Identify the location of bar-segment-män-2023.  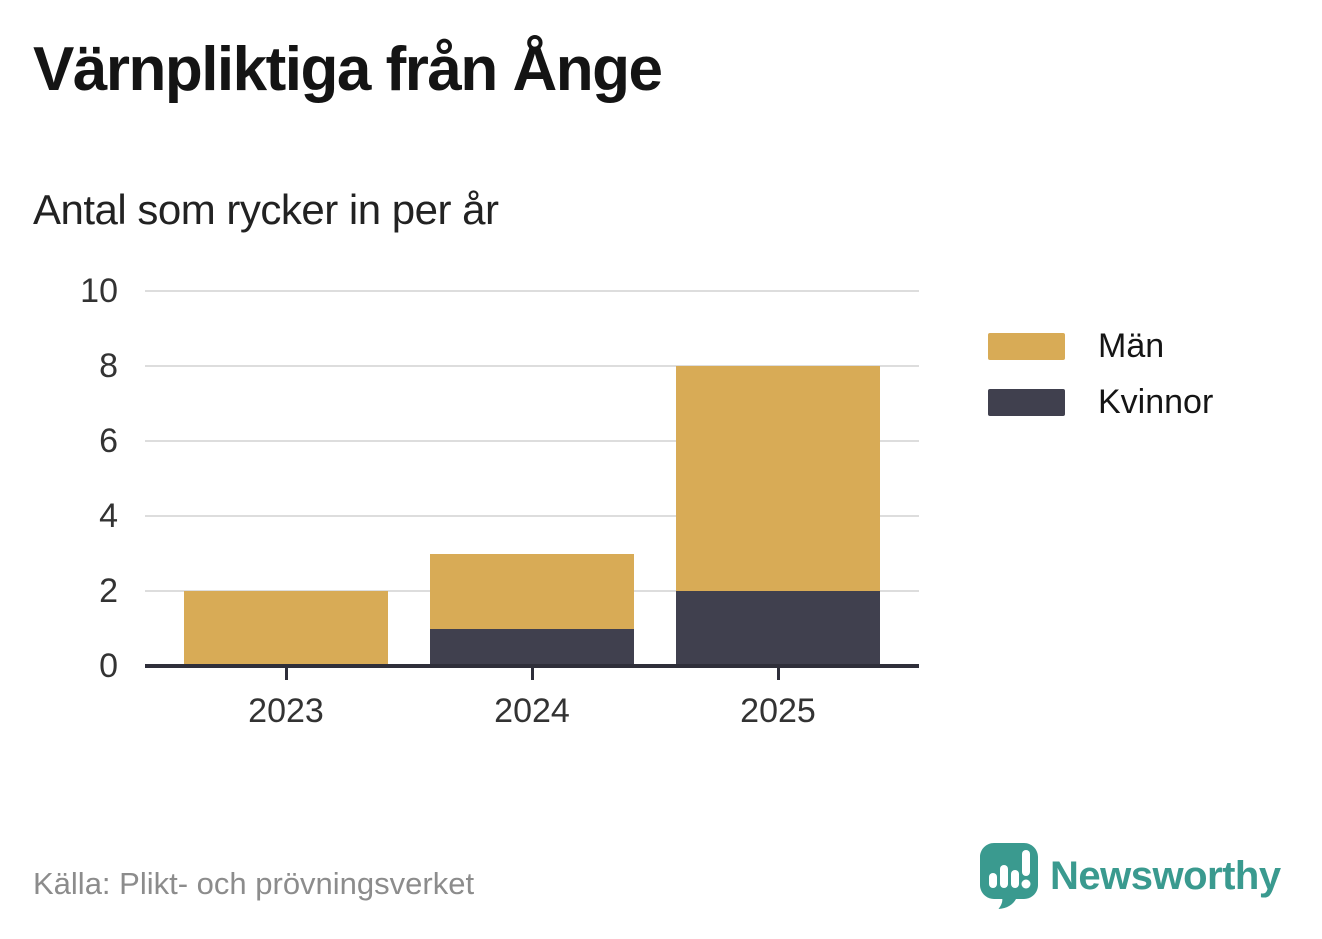
(286, 628).